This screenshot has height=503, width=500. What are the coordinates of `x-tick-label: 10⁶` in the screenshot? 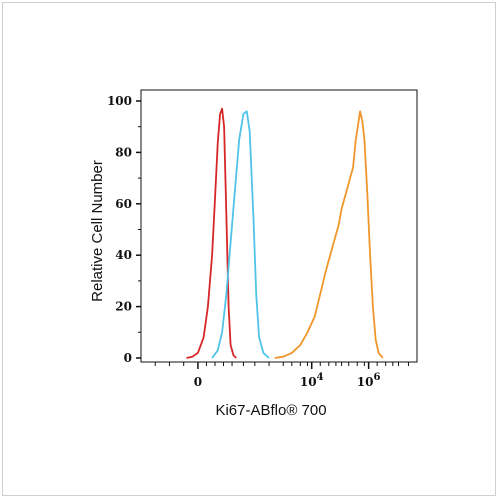 It's located at (369, 380).